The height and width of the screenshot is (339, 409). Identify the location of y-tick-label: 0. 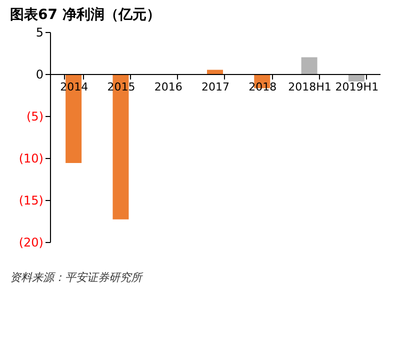
(40, 75).